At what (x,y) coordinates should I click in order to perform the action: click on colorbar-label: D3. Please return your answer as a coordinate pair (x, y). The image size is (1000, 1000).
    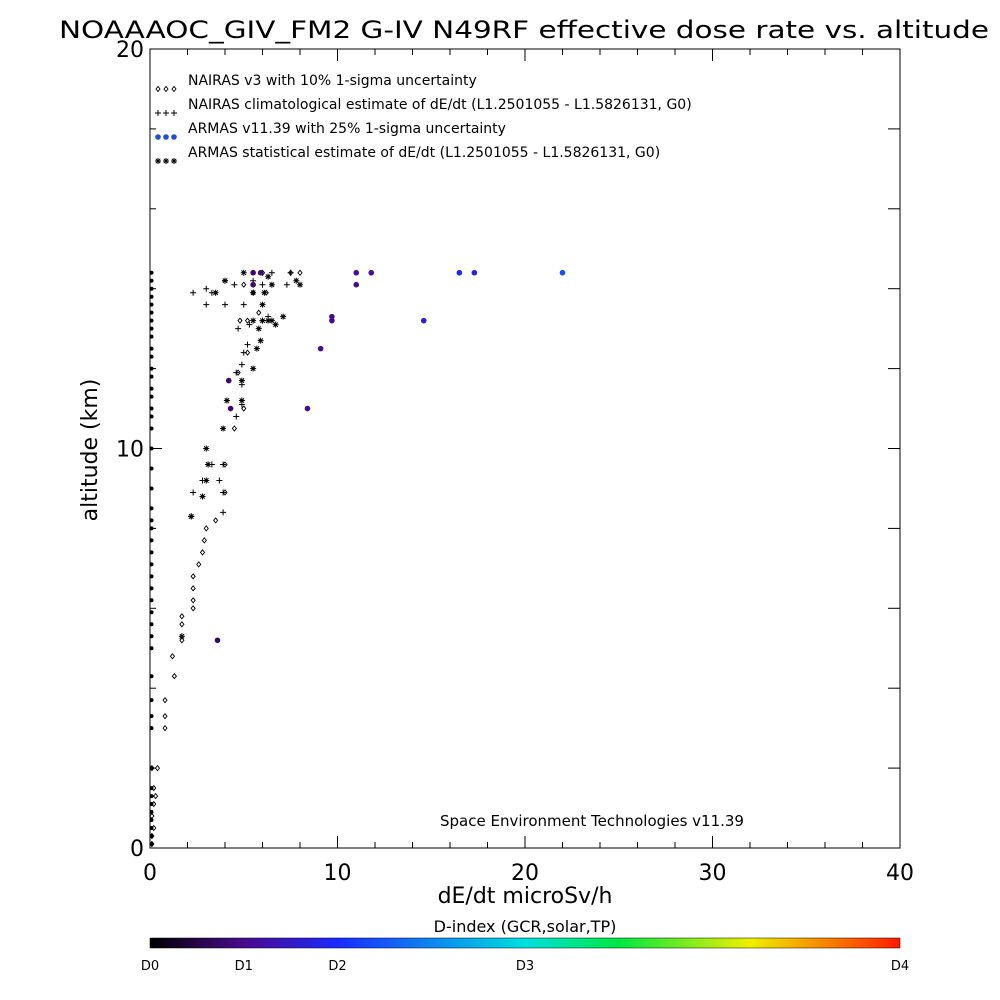
    Looking at the image, I should click on (525, 966).